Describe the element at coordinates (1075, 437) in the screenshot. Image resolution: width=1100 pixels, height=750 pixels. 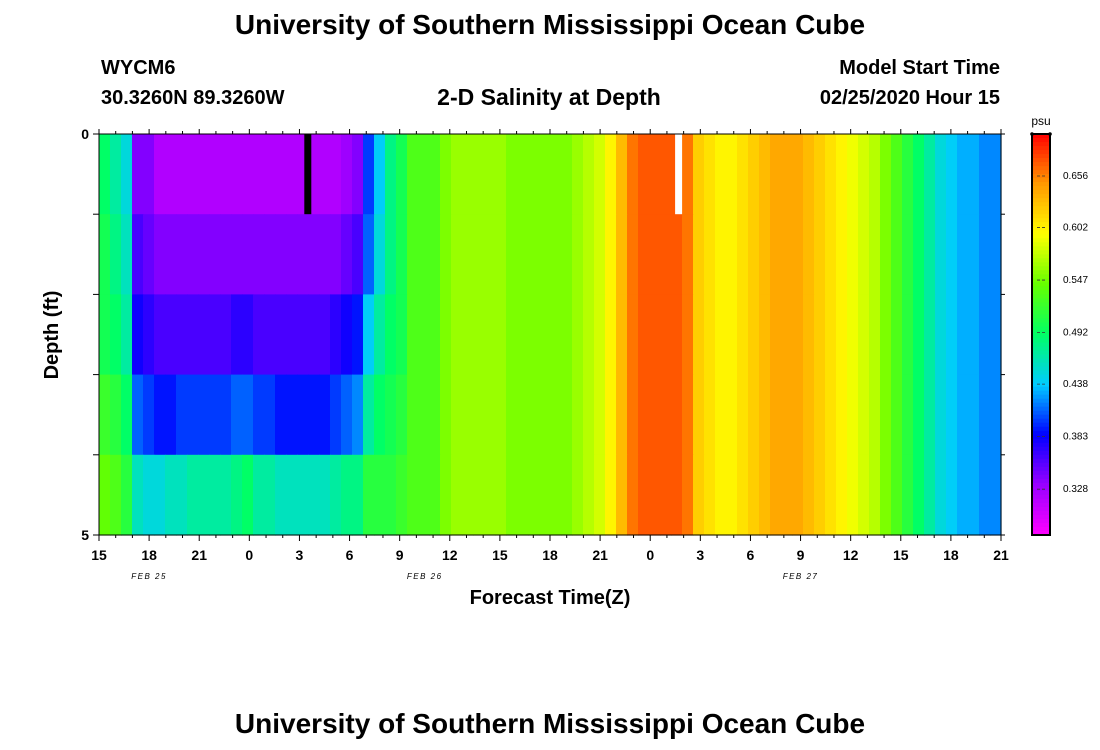
I see `colorbar-tick-label: 0.383` at that location.